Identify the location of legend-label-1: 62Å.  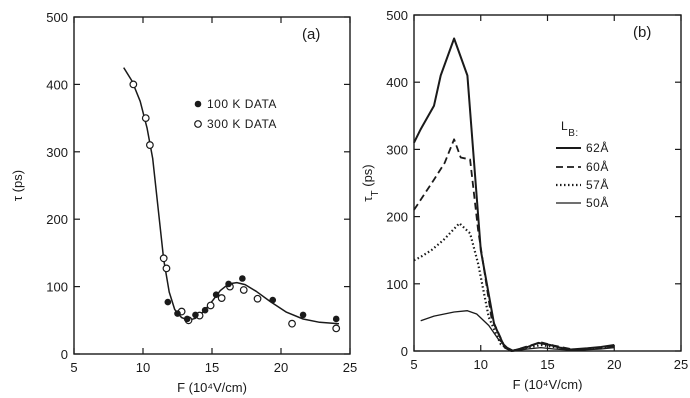
(597, 147).